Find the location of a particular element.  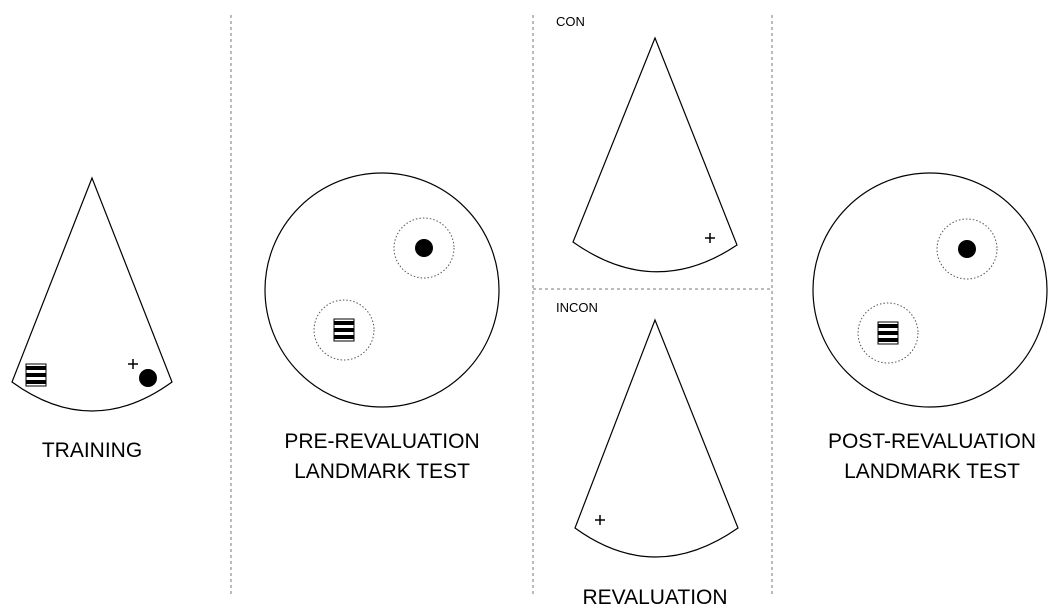

panel-label: PRE-REVALUATION is located at coordinates (381, 441).